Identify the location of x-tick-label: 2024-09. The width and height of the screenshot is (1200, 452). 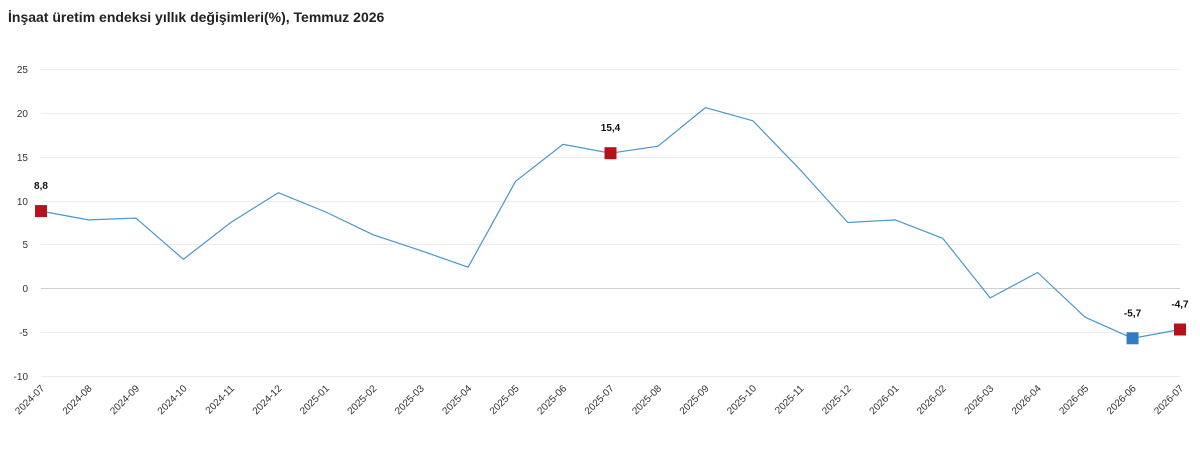
(125, 400).